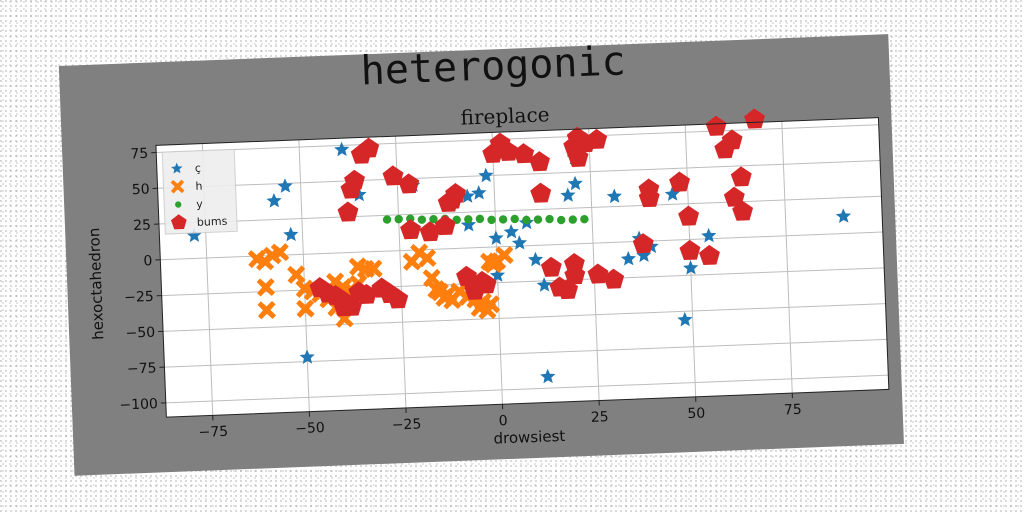 This screenshot has width=1024, height=512. I want to click on y-tick-label: 0, so click(148, 261).